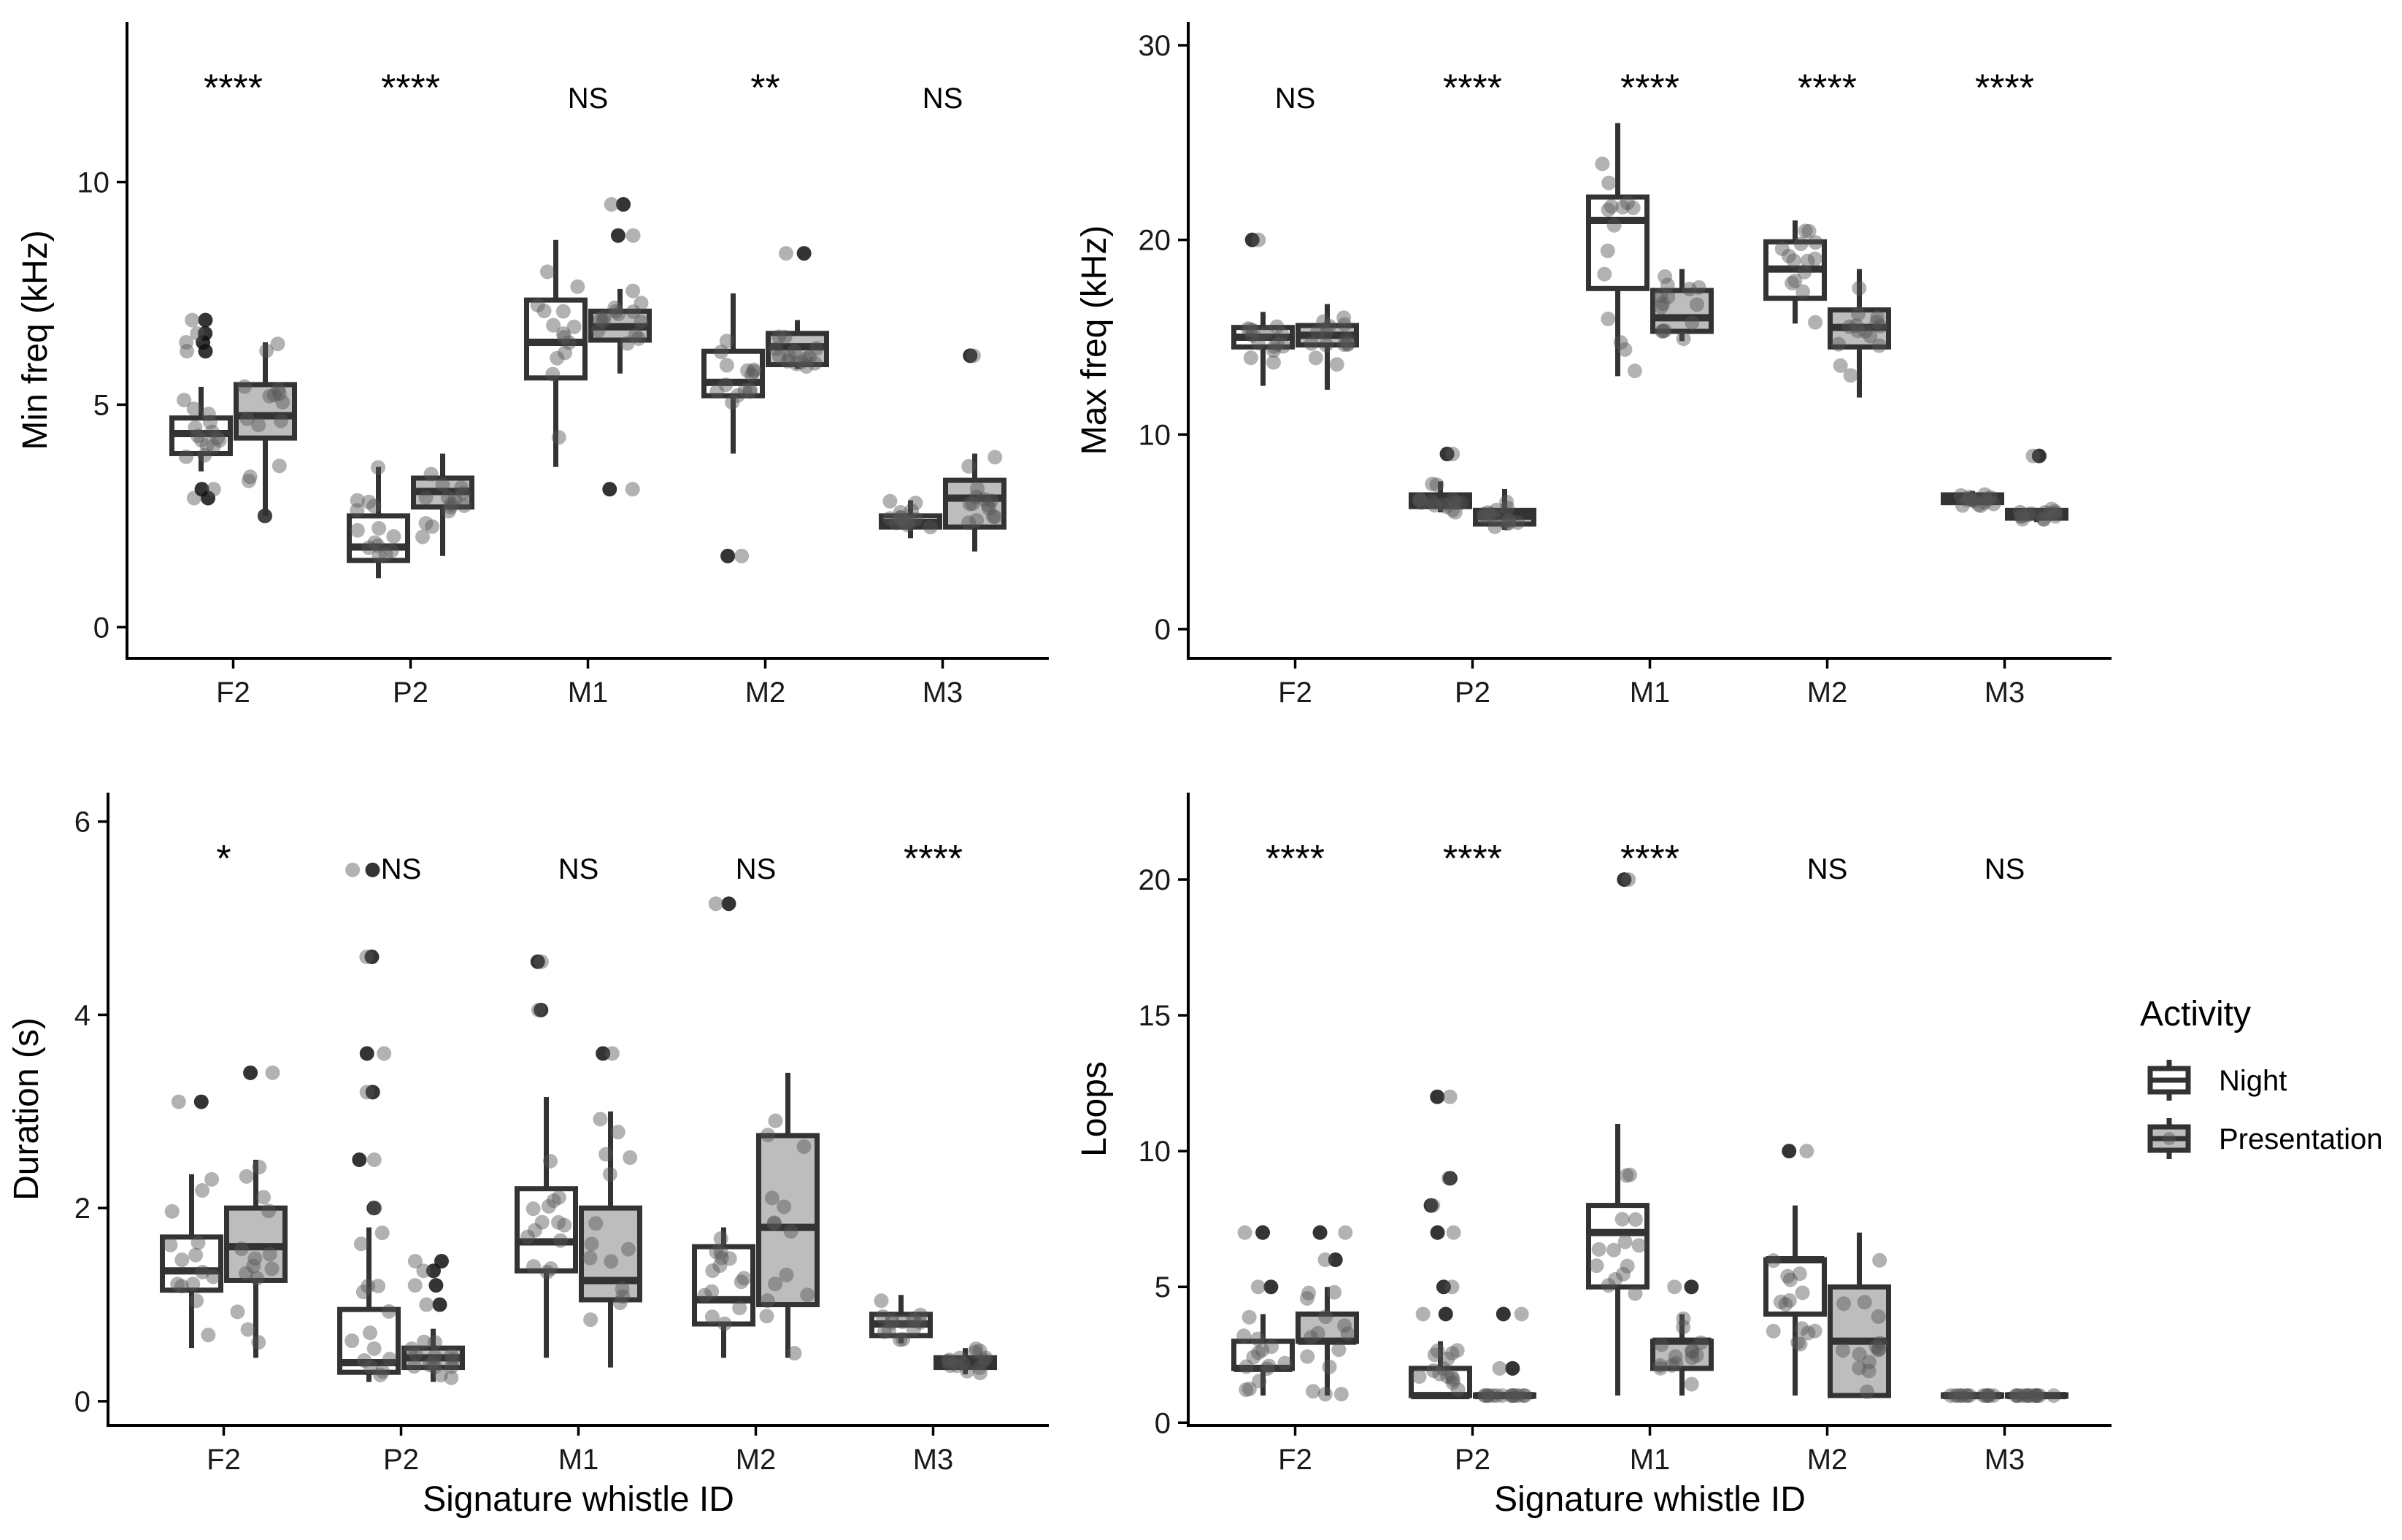 This screenshot has width=2402, height=1540. What do you see at coordinates (233, 693) in the screenshot?
I see `x-tick-label: F2` at bounding box center [233, 693].